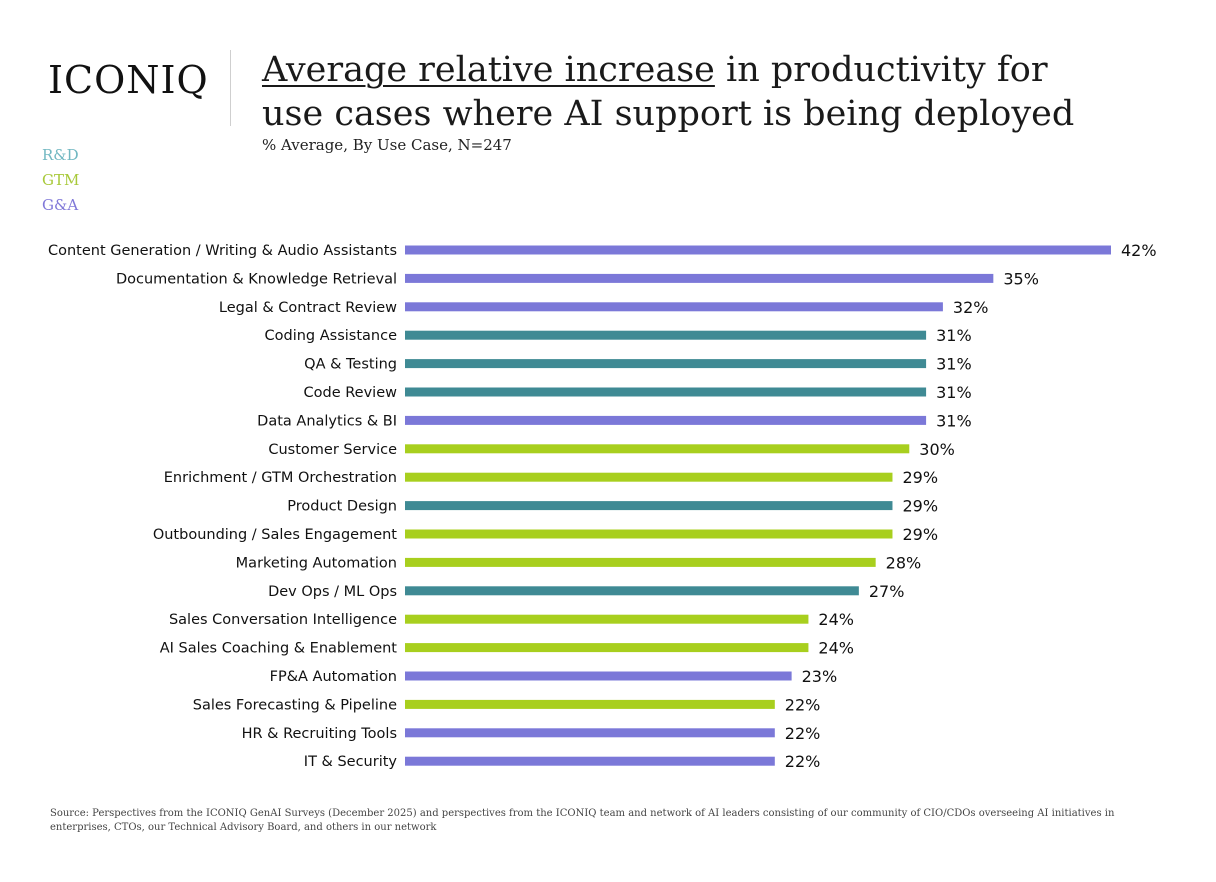  I want to click on iconiq-logo: ICONIQ, so click(128, 80).